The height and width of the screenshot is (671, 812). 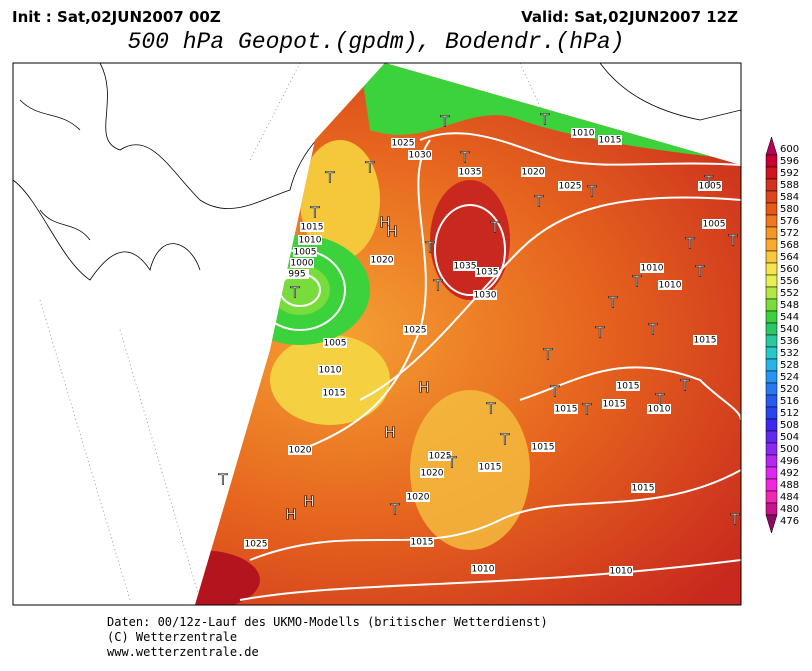 What do you see at coordinates (172, 637) in the screenshot?
I see `footer-line: (C) Wetterzentrale` at bounding box center [172, 637].